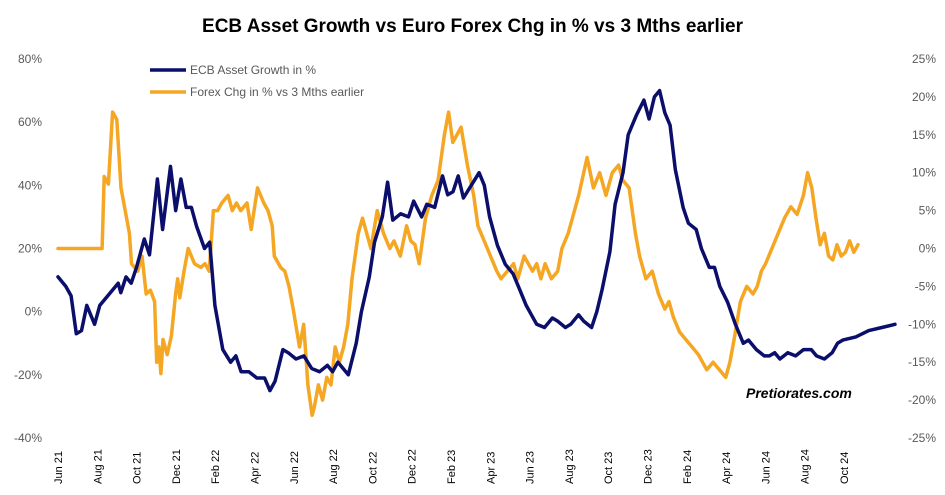 The height and width of the screenshot is (495, 945). What do you see at coordinates (766, 467) in the screenshot?
I see `x-tick-label: Jun 24` at bounding box center [766, 467].